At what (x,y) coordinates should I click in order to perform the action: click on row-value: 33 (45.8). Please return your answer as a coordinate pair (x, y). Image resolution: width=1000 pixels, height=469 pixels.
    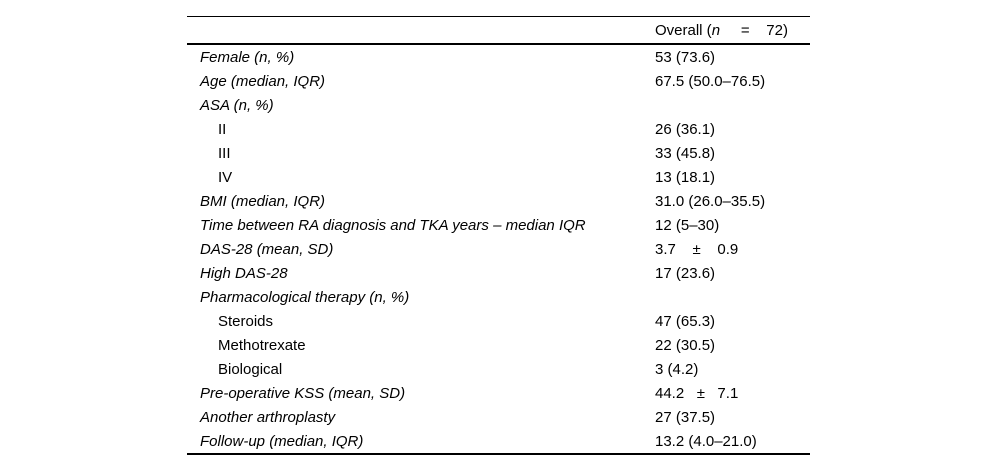
    Looking at the image, I should click on (685, 153).